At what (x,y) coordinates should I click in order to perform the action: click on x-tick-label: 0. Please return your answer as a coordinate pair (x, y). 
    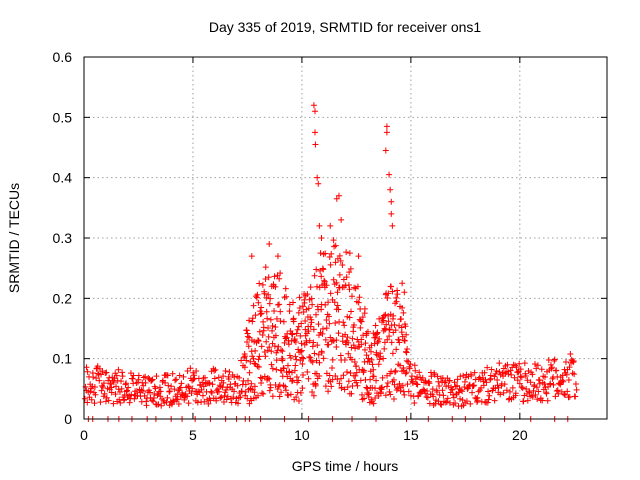
    Looking at the image, I should click on (84, 435).